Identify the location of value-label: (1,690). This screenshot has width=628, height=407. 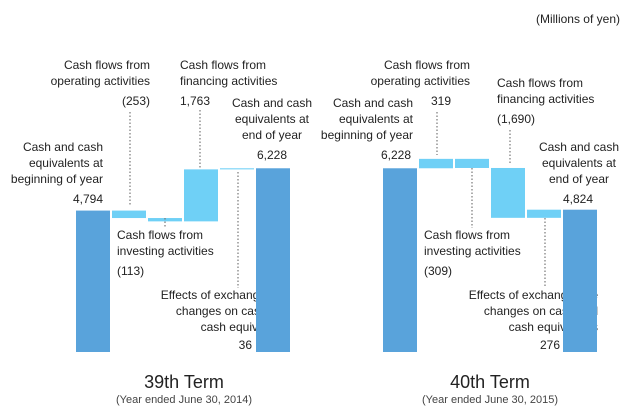
(516, 119).